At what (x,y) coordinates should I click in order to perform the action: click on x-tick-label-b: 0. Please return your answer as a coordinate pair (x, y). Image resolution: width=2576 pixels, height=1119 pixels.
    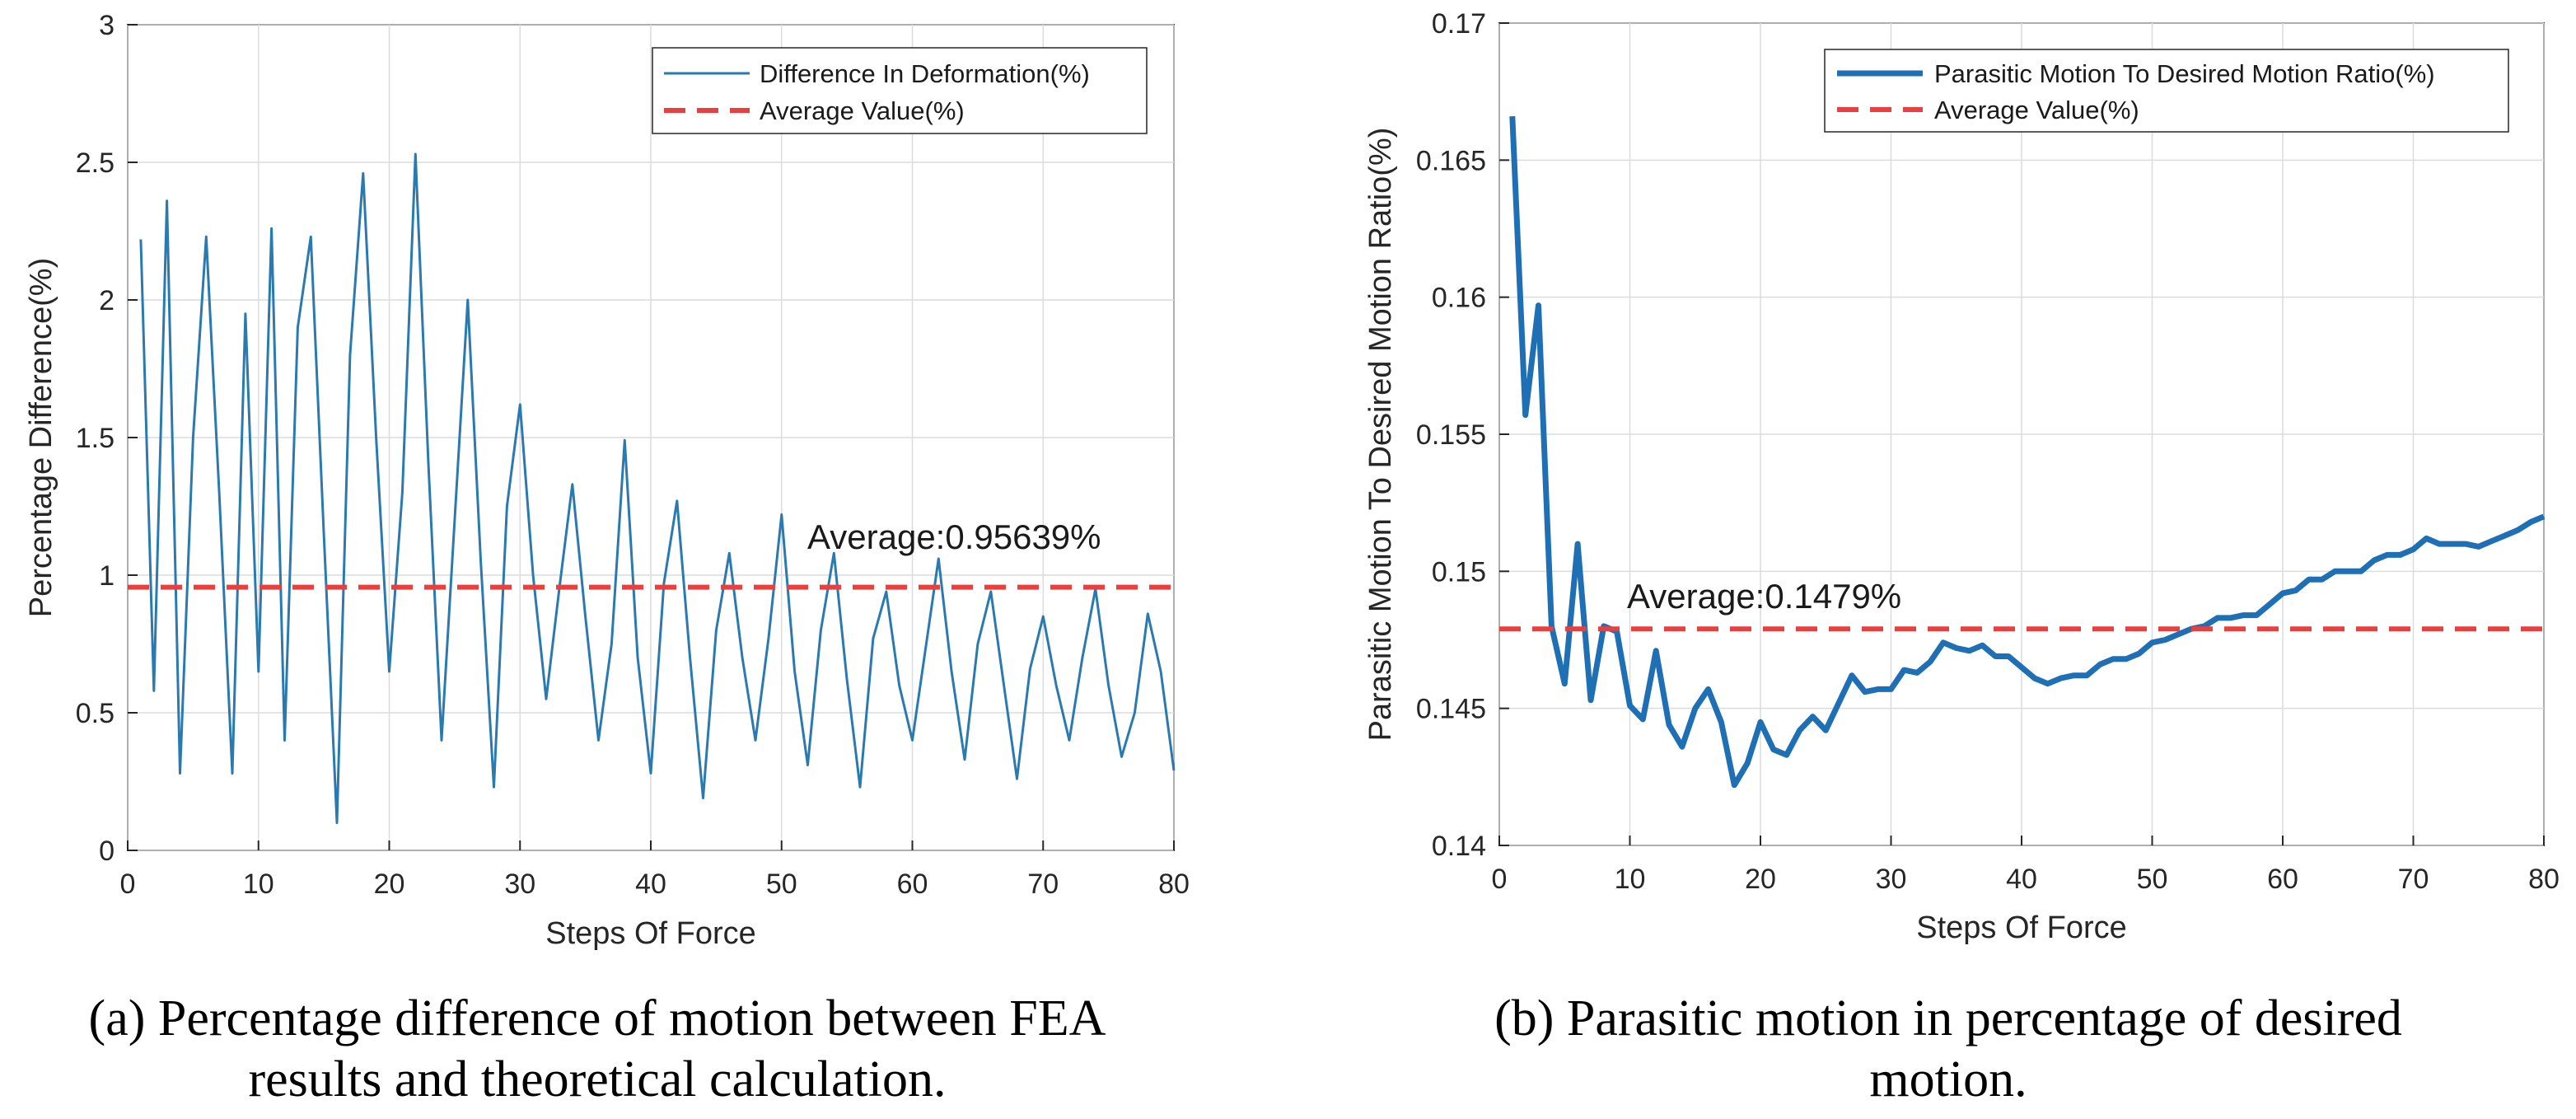
    Looking at the image, I should click on (1500, 879).